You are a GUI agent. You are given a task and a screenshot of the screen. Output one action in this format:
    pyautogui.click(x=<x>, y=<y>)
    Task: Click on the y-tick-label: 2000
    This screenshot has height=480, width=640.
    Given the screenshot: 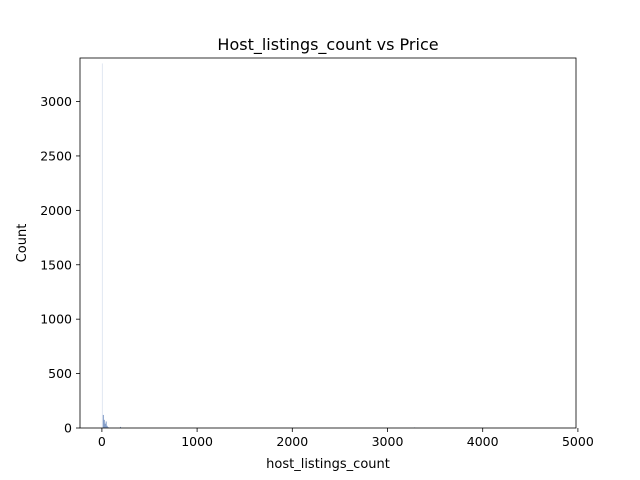 What is the action you would take?
    pyautogui.click(x=56, y=210)
    